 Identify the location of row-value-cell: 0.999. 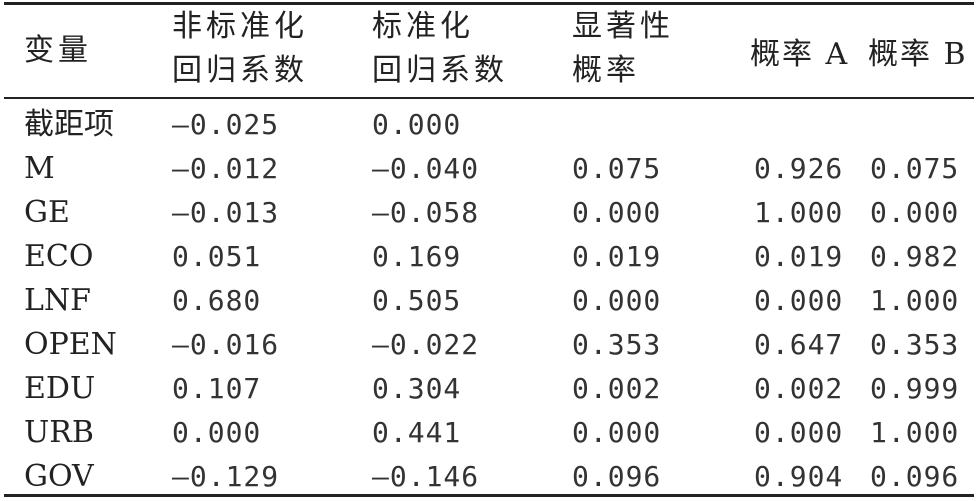
(915, 388).